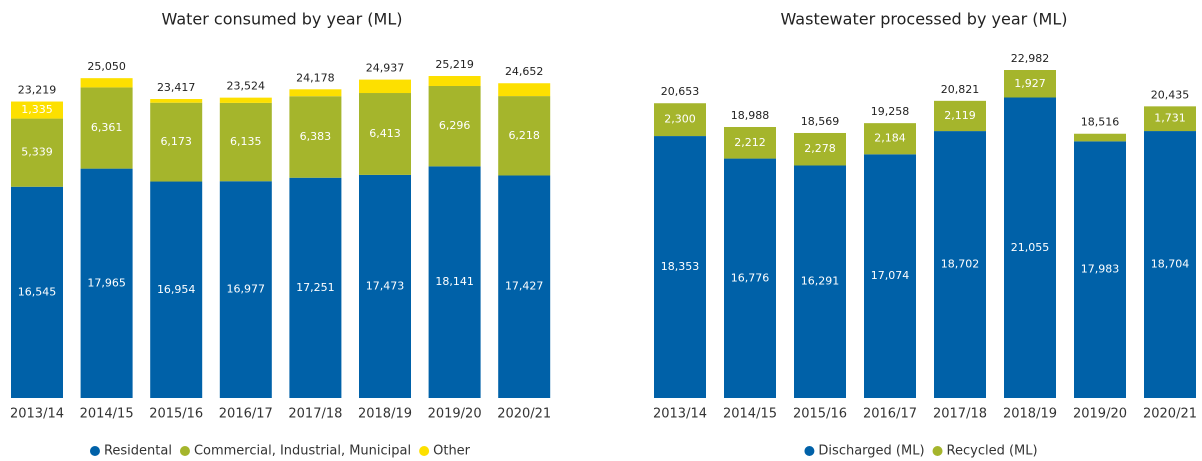 The width and height of the screenshot is (1202, 461). I want to click on value-label: 17,473, so click(385, 285).